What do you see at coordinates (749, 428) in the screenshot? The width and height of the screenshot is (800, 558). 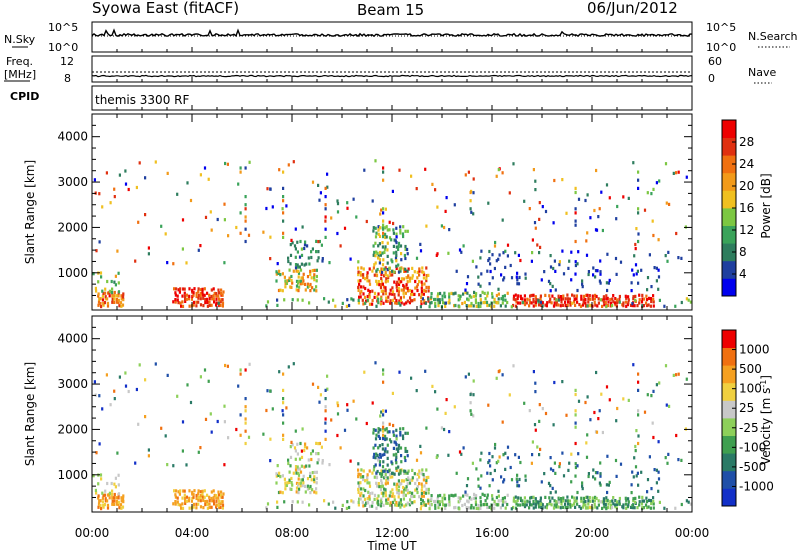 I see `colorbar-tick-label: -25` at bounding box center [749, 428].